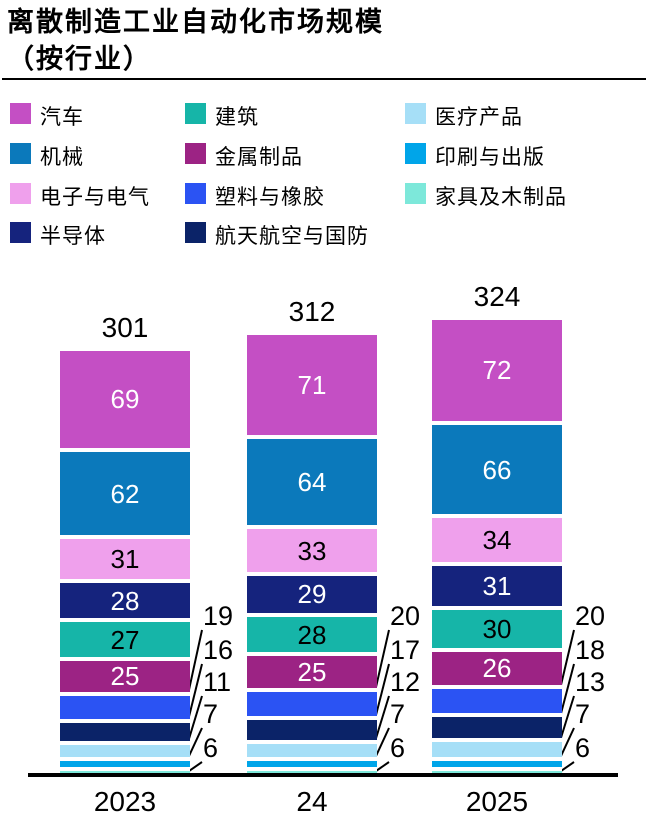 The height and width of the screenshot is (817, 648). What do you see at coordinates (590, 682) in the screenshot?
I see `segment-callout-label: 13` at bounding box center [590, 682].